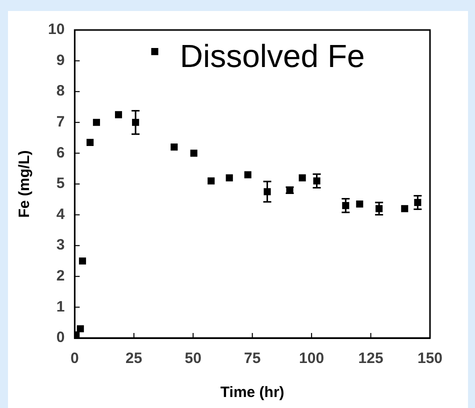  Describe the element at coordinates (60, 276) in the screenshot. I see `y-tick-label: 2` at that location.